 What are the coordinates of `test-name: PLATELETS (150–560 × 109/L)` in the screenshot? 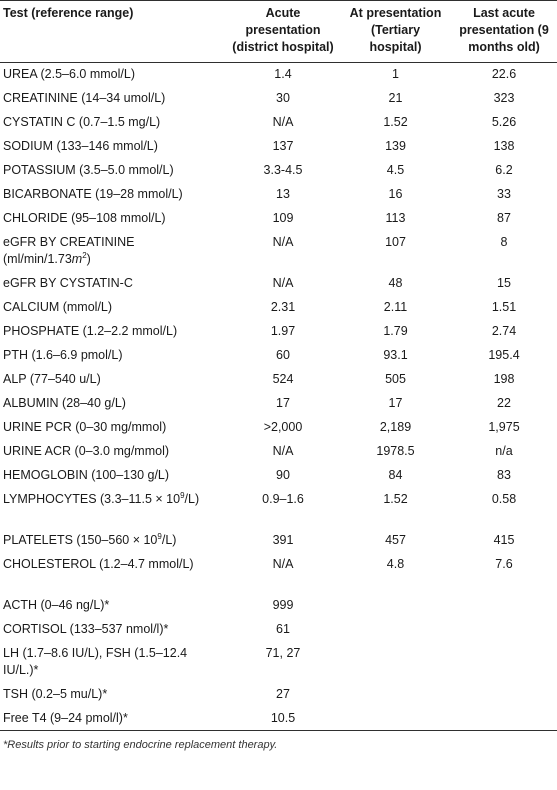 It's located at (113, 541).